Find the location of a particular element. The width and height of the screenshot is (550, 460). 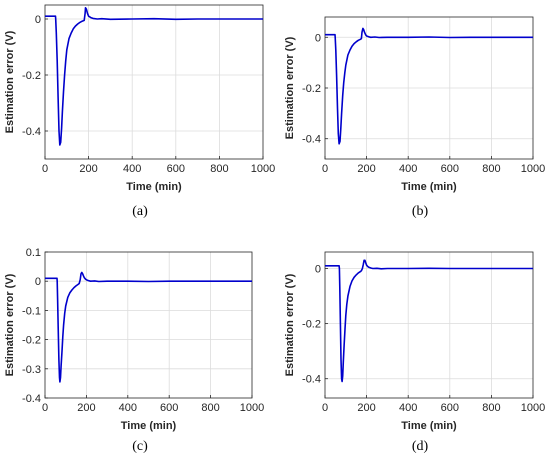

y-tick-label: 0.1 is located at coordinates (33, 253).